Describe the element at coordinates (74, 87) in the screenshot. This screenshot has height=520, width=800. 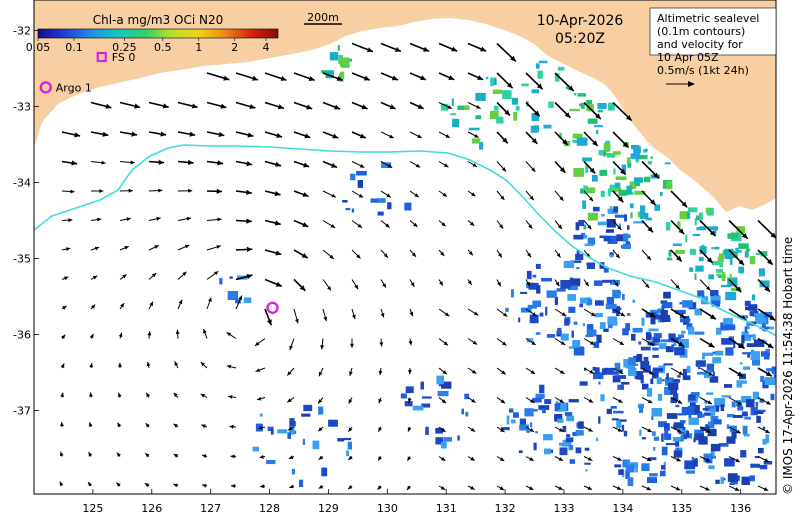
I see `marker-label: Argo 1` at that location.